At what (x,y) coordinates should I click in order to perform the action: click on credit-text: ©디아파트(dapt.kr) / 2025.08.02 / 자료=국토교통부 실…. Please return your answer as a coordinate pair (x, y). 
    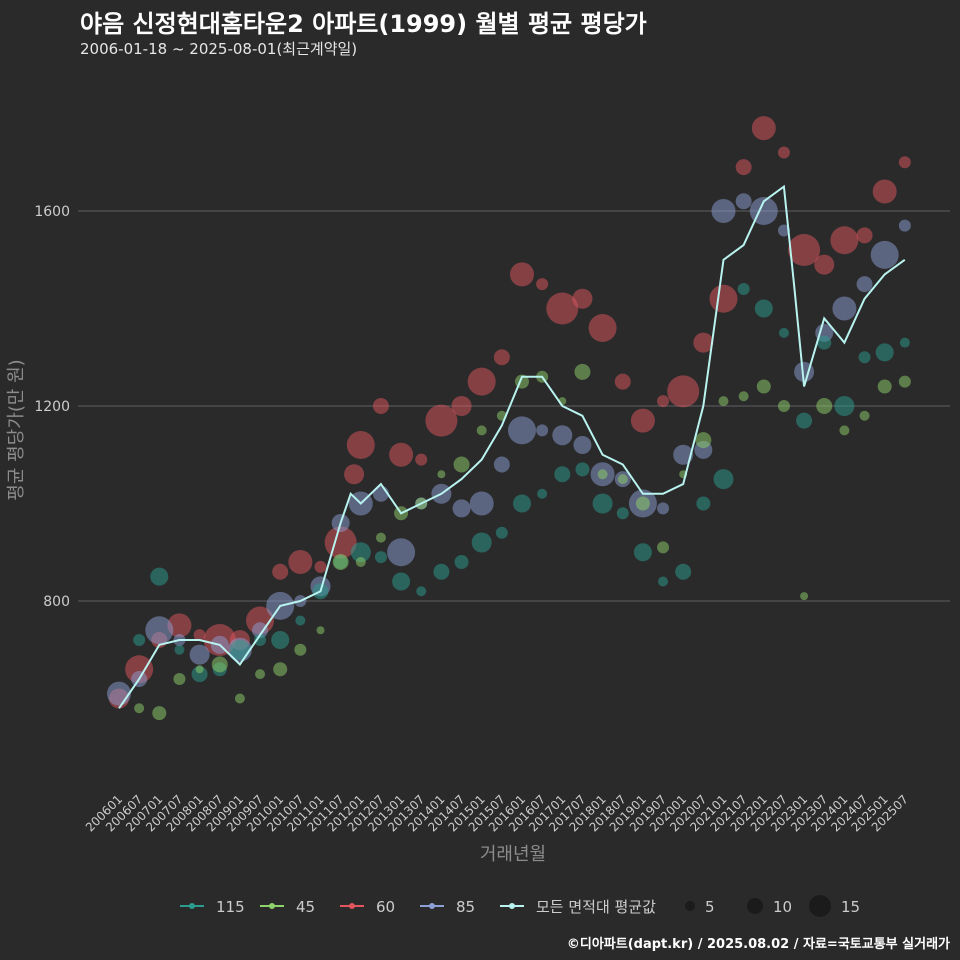
    Looking at the image, I should click on (758, 944).